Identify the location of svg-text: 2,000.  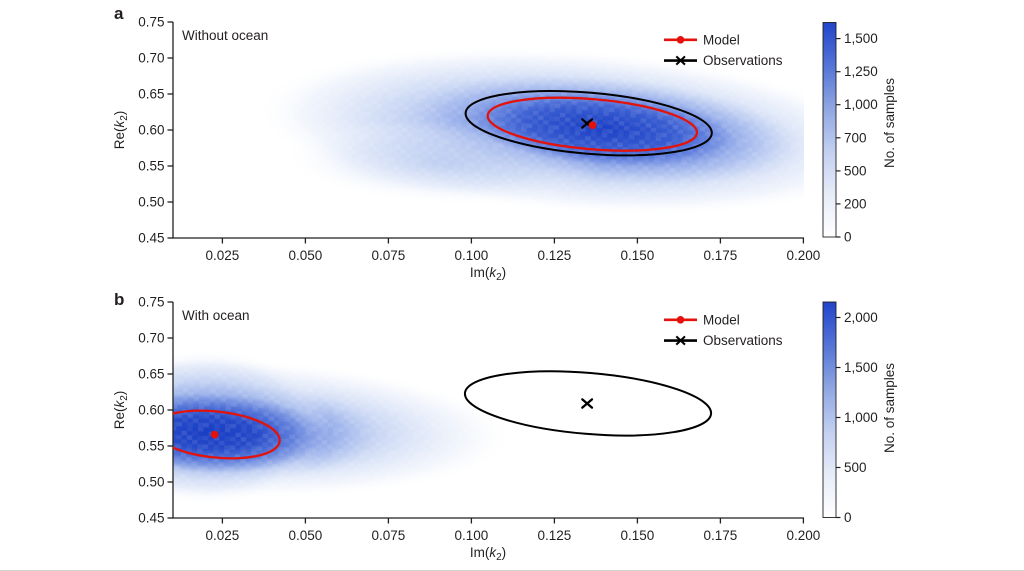
(861, 317).